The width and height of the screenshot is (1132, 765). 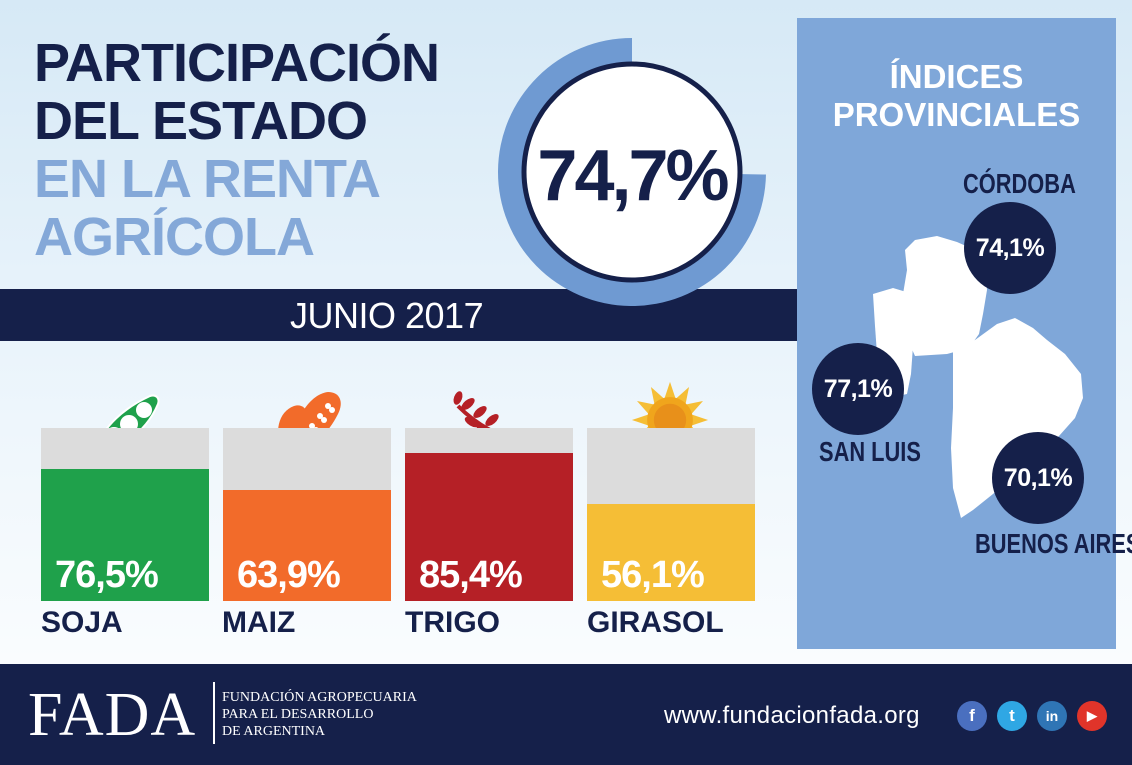 What do you see at coordinates (174, 237) in the screenshot?
I see `title-line-4: AGRÍCOLA` at bounding box center [174, 237].